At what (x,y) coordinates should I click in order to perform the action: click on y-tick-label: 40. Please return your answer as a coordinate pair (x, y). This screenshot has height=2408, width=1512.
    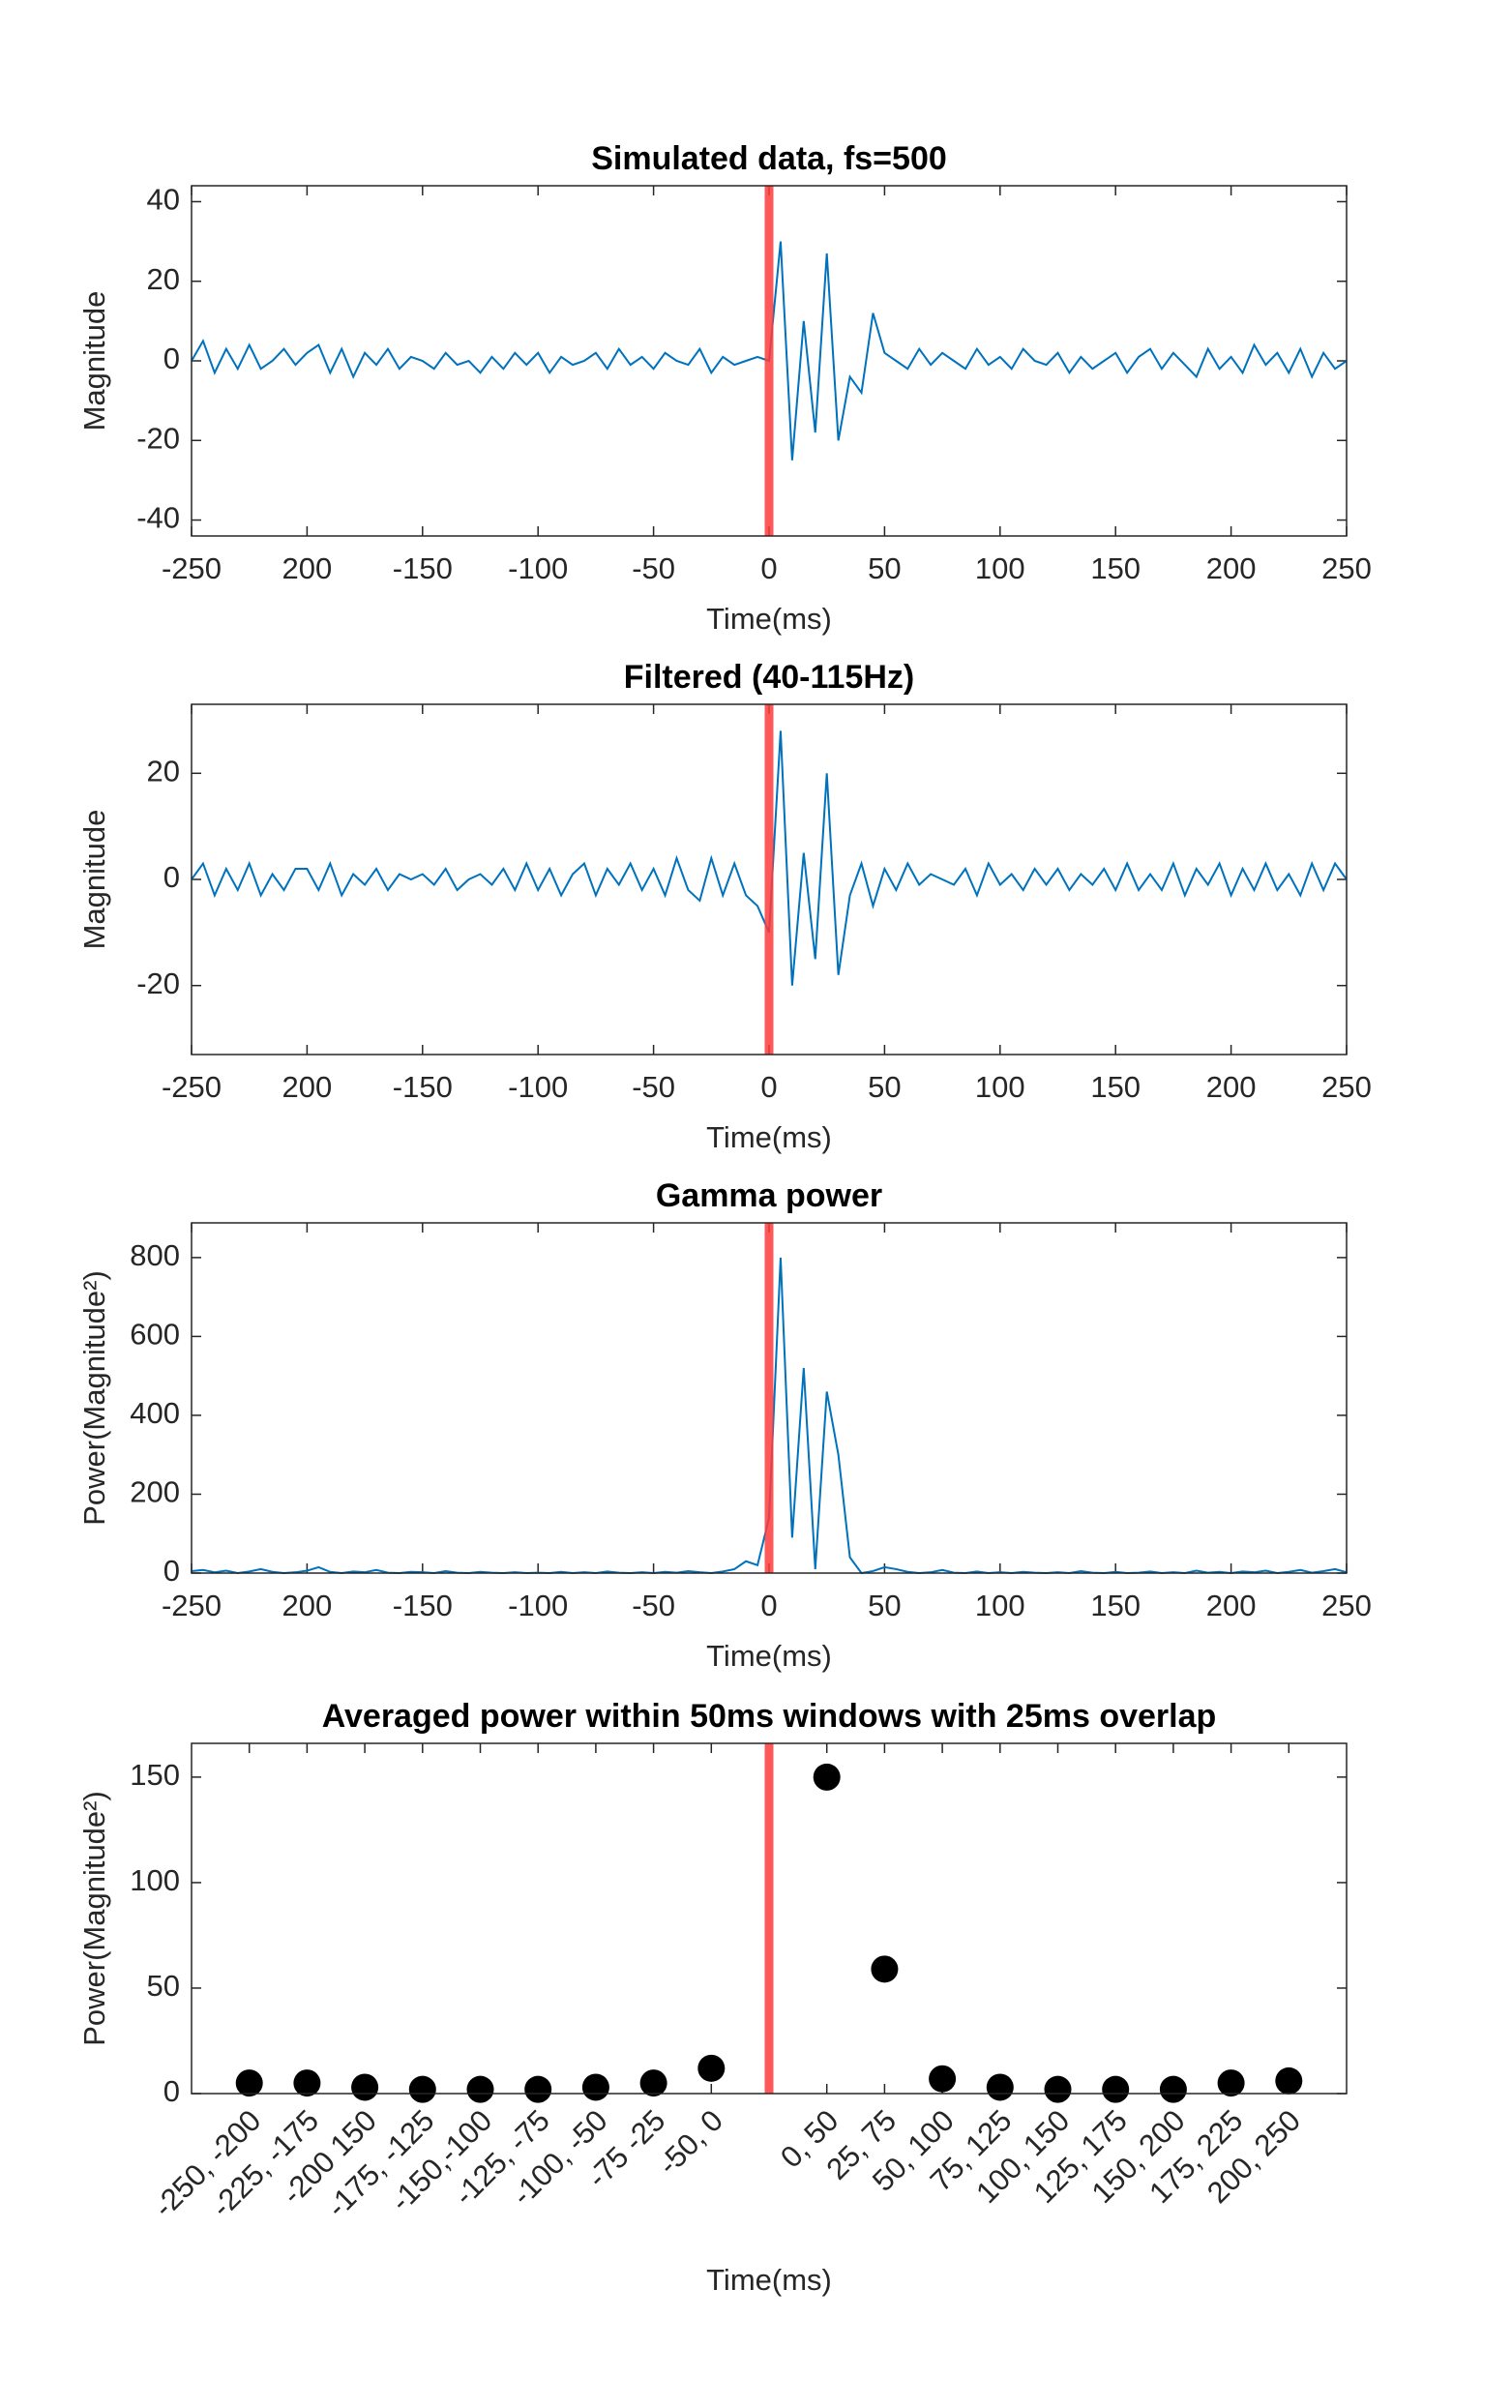
    Looking at the image, I should click on (163, 200).